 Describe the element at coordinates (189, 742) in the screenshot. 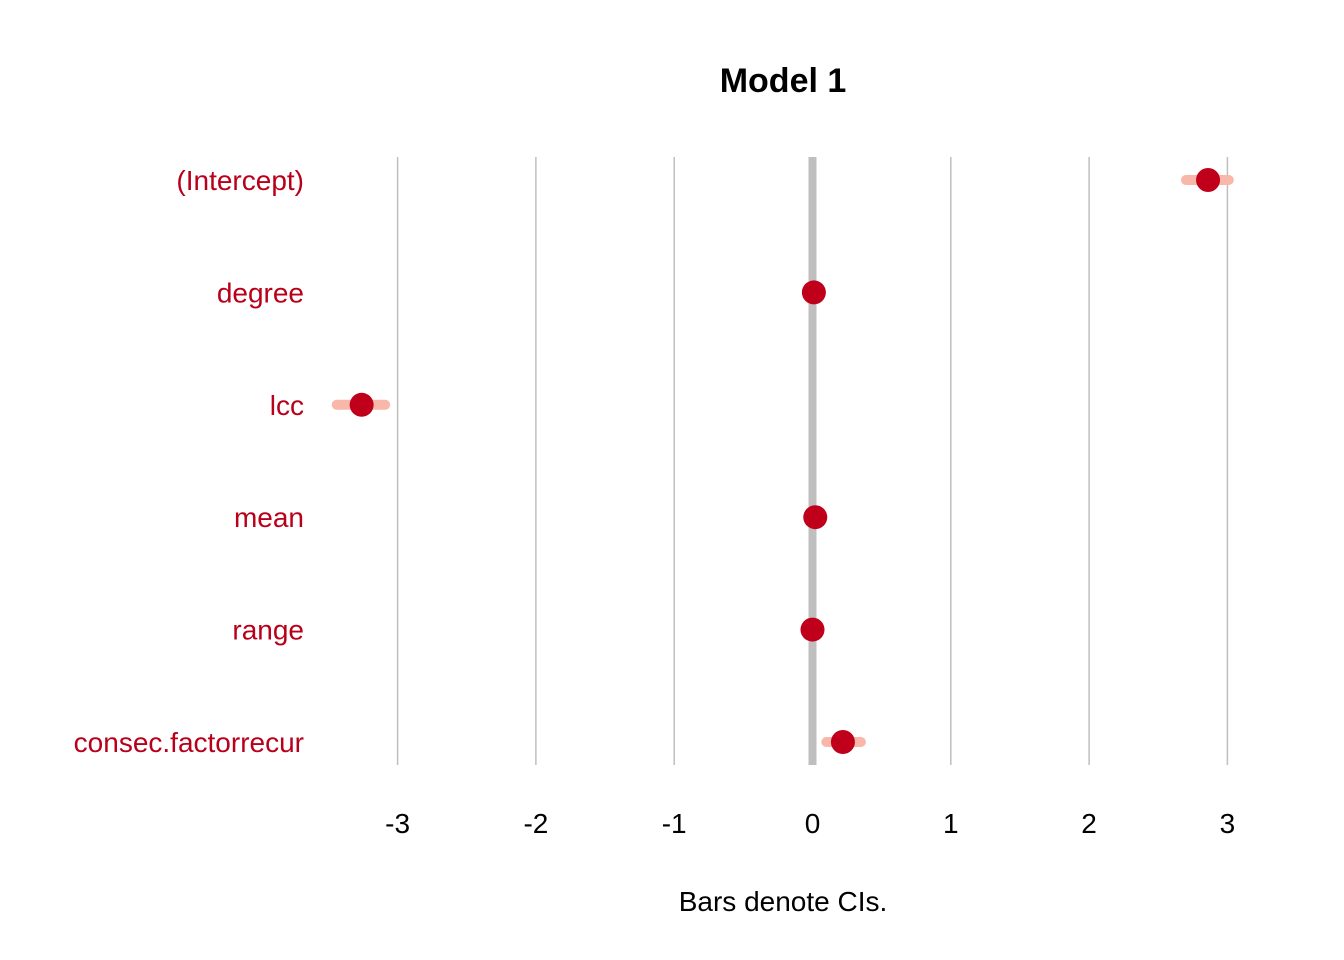

I see `coefficient-label: consec.factorrecur` at that location.